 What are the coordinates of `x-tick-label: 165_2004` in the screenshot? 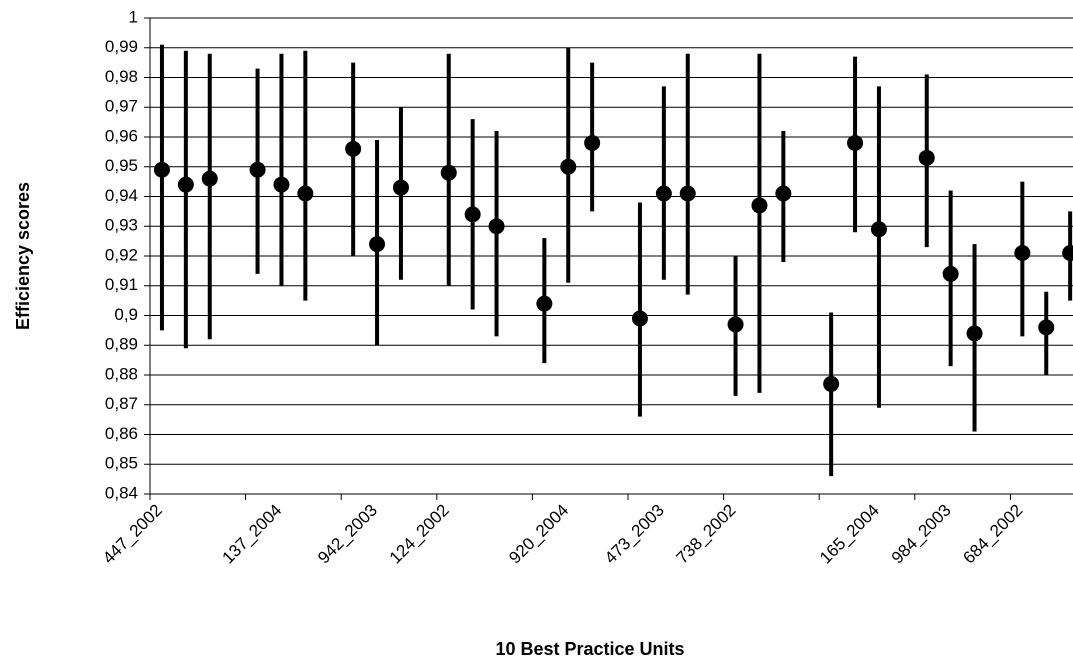 It's located at (849, 534).